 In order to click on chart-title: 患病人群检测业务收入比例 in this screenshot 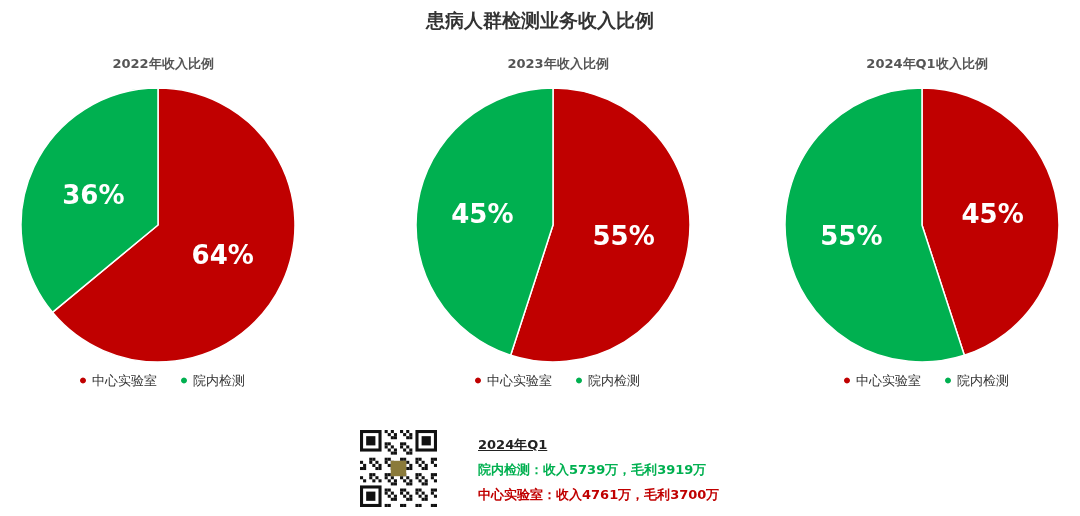, I will do `click(539, 20)`.